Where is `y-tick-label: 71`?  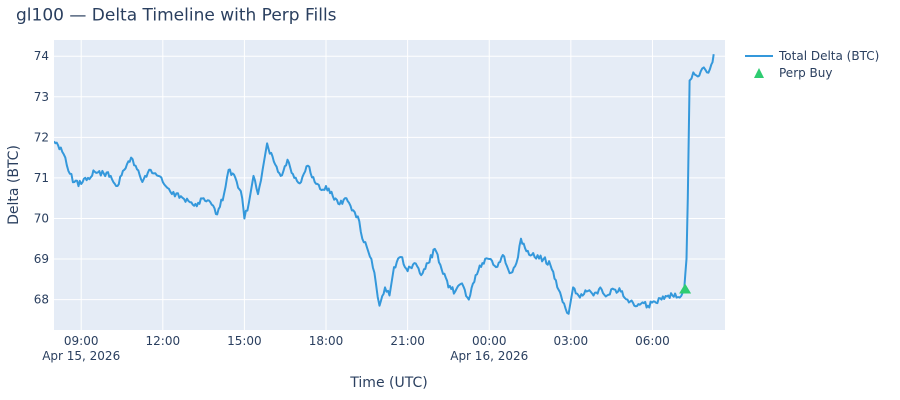
y-tick-label: 71 is located at coordinates (41, 178).